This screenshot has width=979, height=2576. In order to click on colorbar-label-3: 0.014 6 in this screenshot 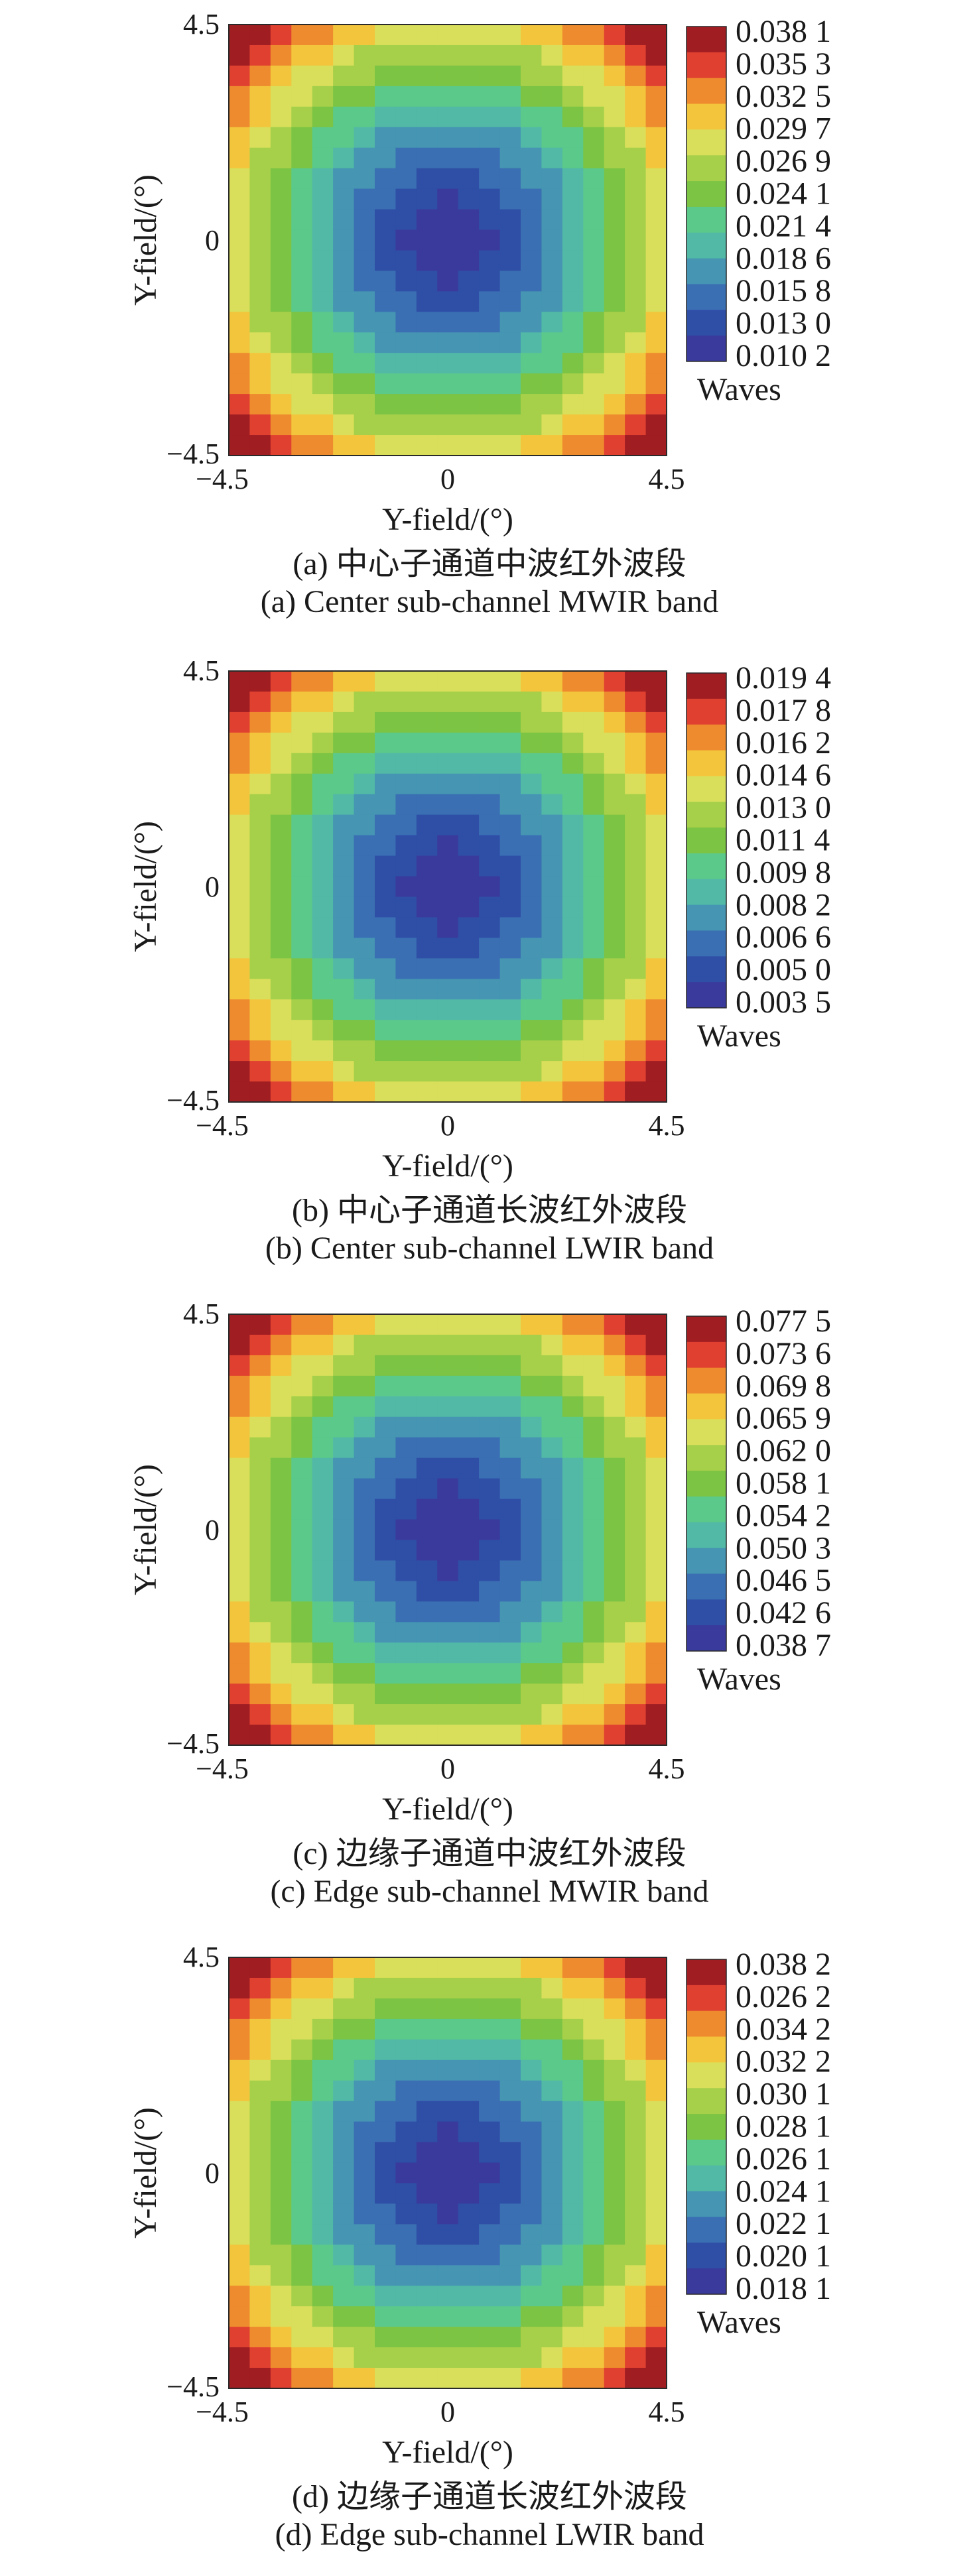, I will do `click(783, 775)`.